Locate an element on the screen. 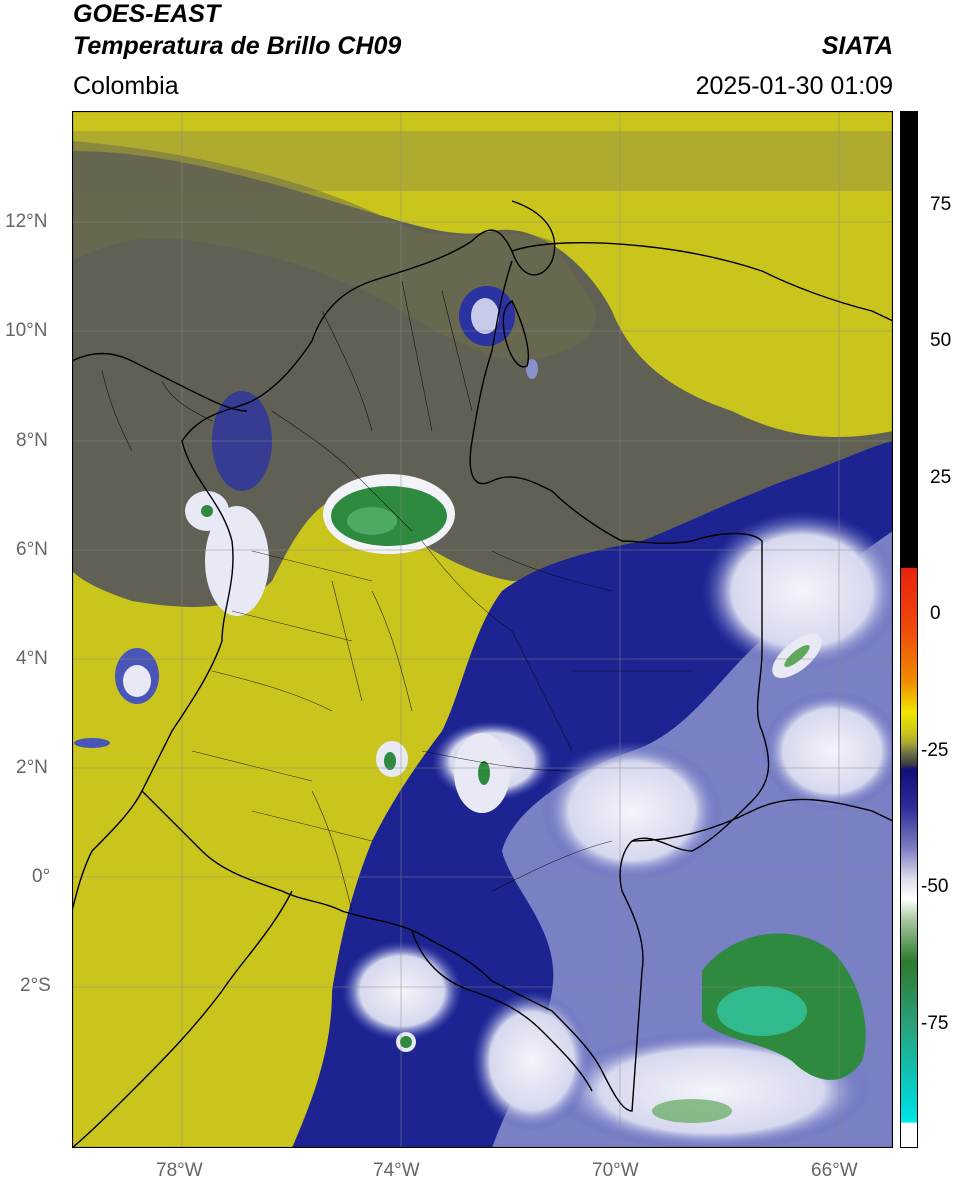 The width and height of the screenshot is (966, 1190). colorbar-frame is located at coordinates (909, 629).